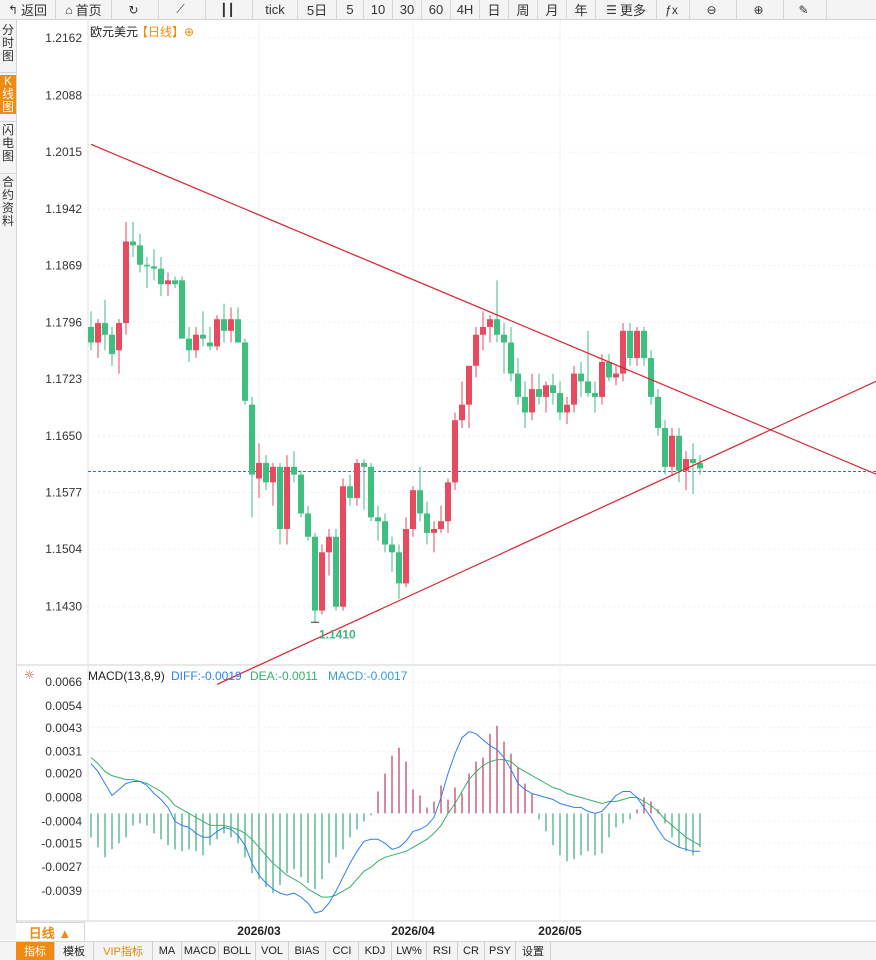 The width and height of the screenshot is (876, 960). Describe the element at coordinates (61, 843) in the screenshot. I see `macd-tick-label: -0.0015` at that location.